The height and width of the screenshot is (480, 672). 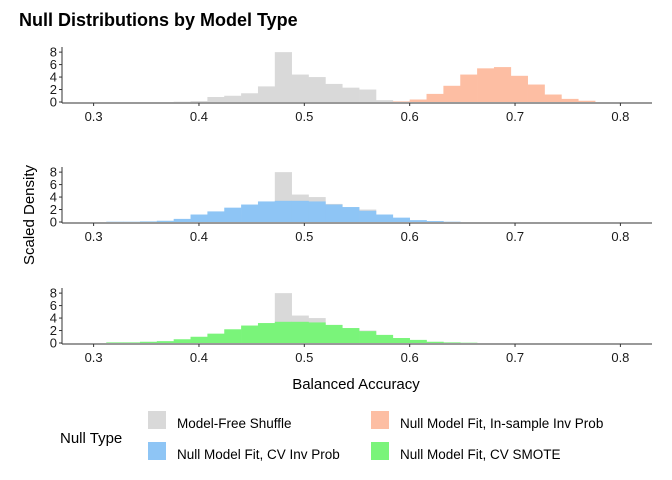 I want to click on legend-item-model-free-shuffle: Model-Free Shuffle, so click(x=220, y=421).